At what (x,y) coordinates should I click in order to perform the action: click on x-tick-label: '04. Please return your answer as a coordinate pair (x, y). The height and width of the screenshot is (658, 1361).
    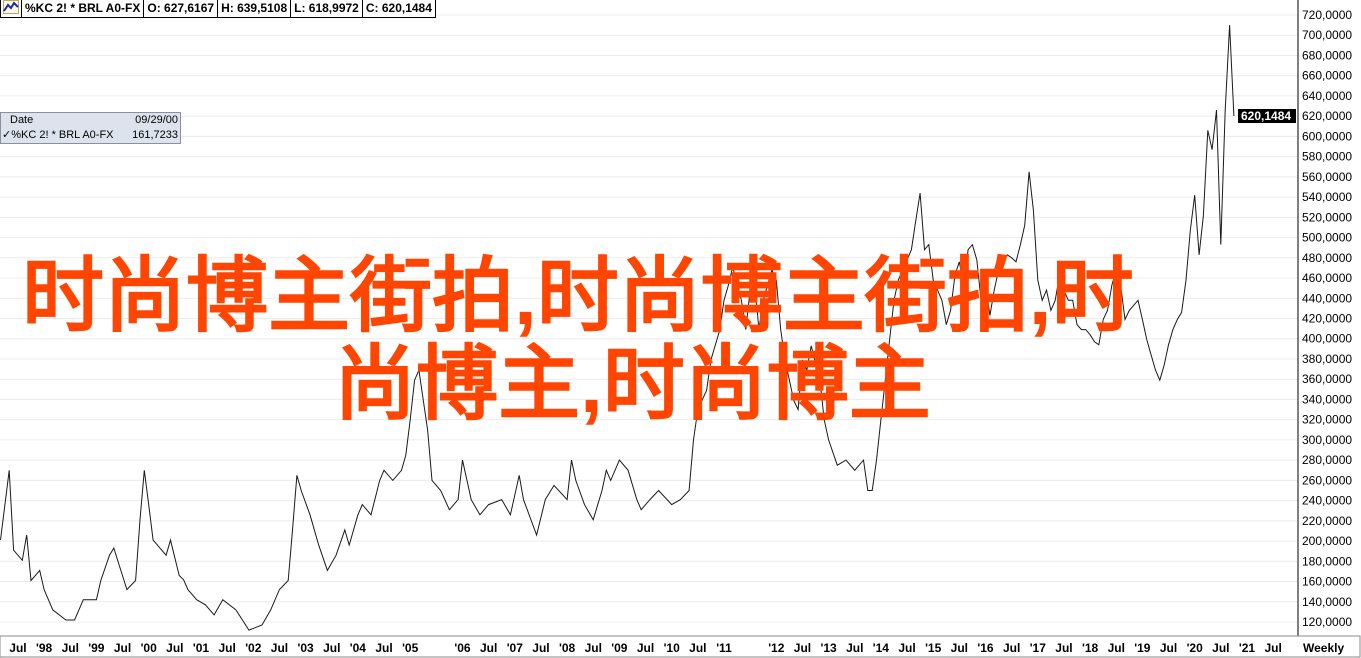
    Looking at the image, I should click on (358, 648).